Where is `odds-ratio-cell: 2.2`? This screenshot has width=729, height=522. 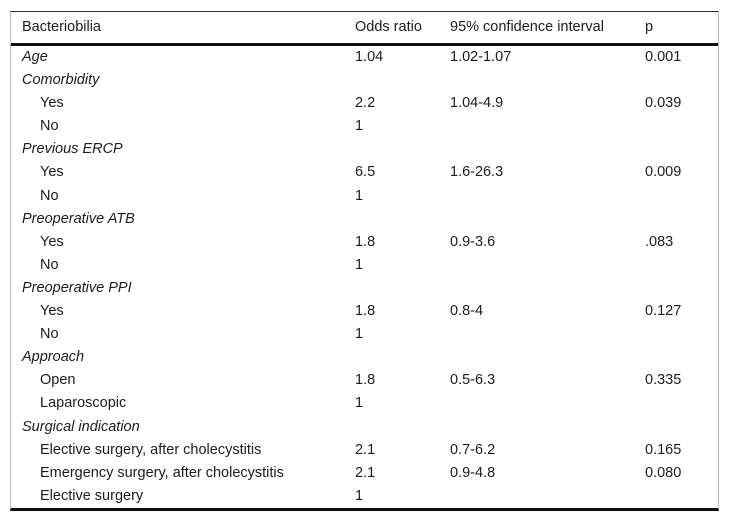 odds-ratio-cell: 2.2 is located at coordinates (365, 103).